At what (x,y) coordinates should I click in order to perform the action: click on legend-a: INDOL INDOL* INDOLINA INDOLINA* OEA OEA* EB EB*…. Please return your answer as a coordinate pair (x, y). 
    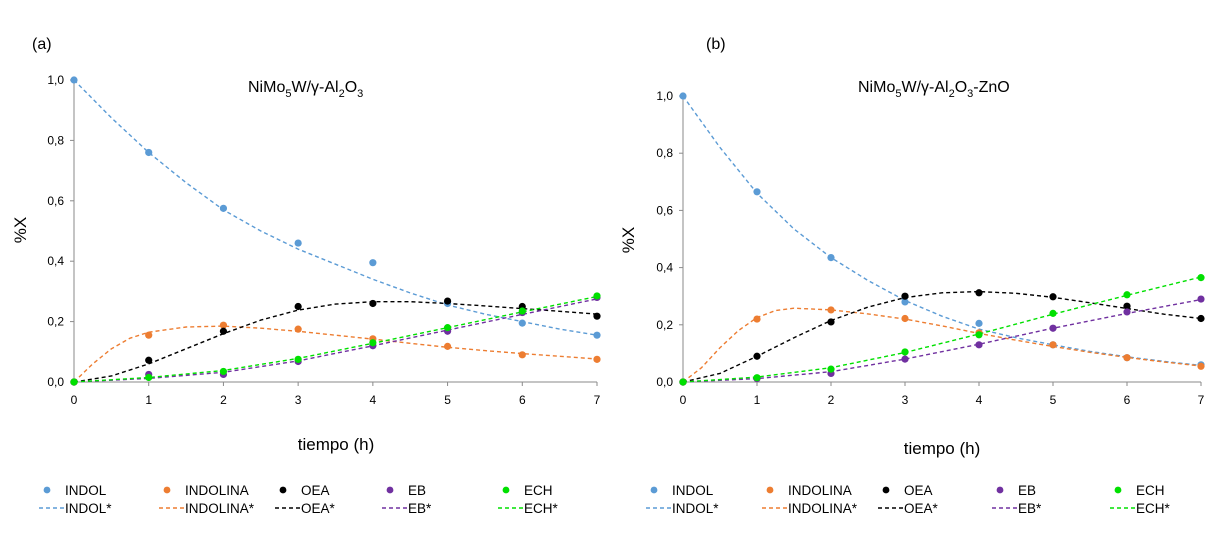
    Looking at the image, I should click on (299, 499).